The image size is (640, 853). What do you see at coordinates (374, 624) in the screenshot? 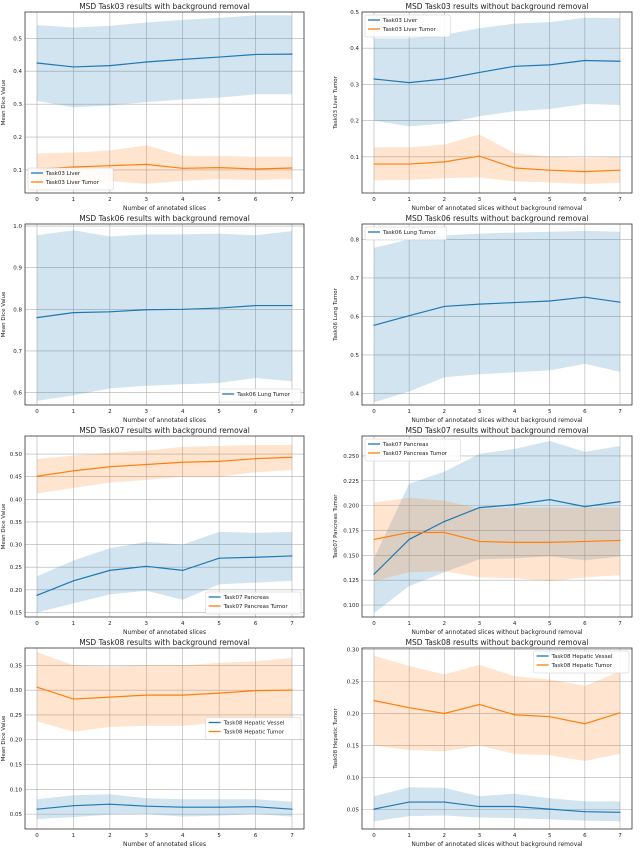
I see `x-tick-label: 0` at bounding box center [374, 624].